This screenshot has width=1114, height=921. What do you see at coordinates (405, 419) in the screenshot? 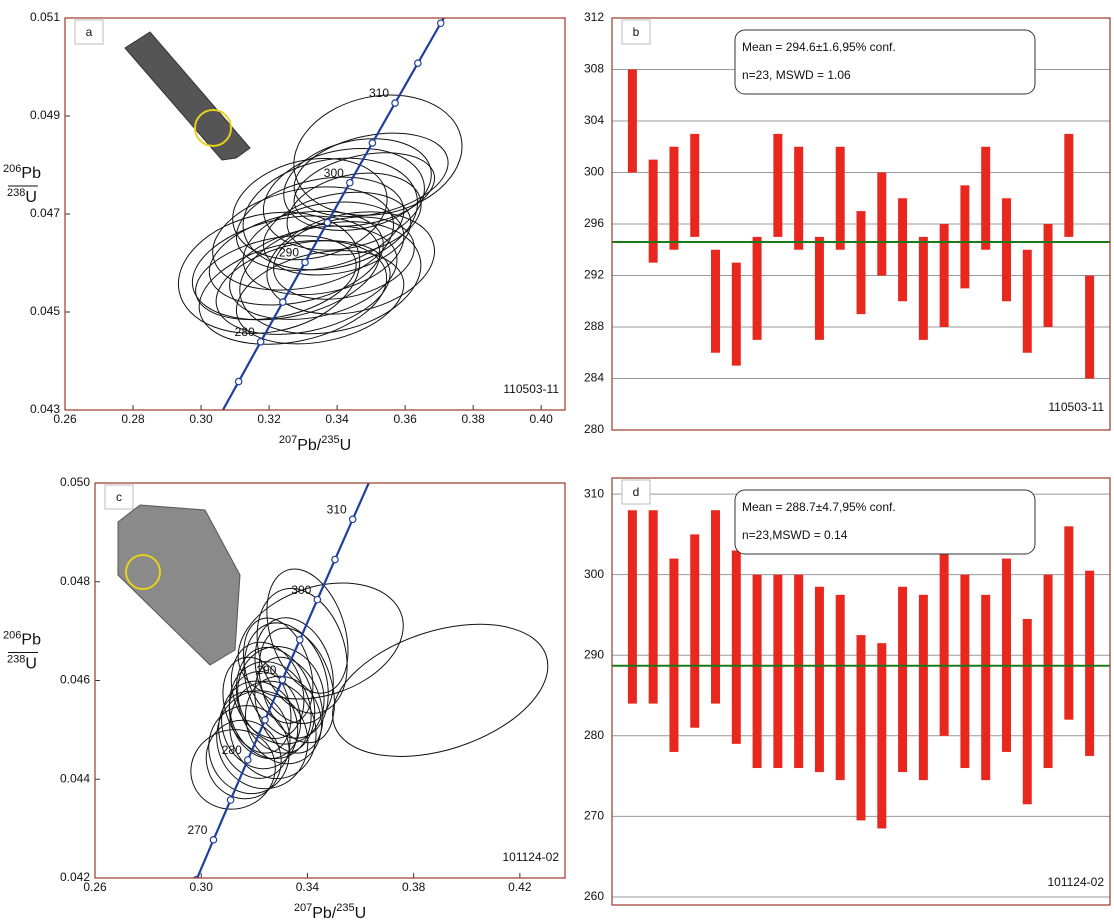
I see `x-tick-label: 0.36` at bounding box center [405, 419].